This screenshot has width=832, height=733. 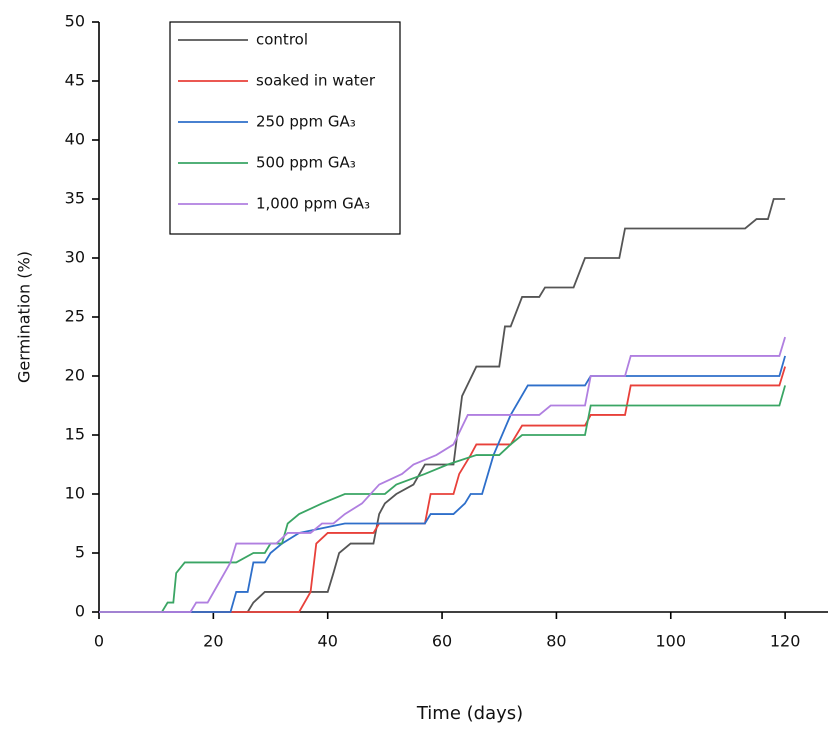 I want to click on x-tick-label: 40, so click(x=328, y=641).